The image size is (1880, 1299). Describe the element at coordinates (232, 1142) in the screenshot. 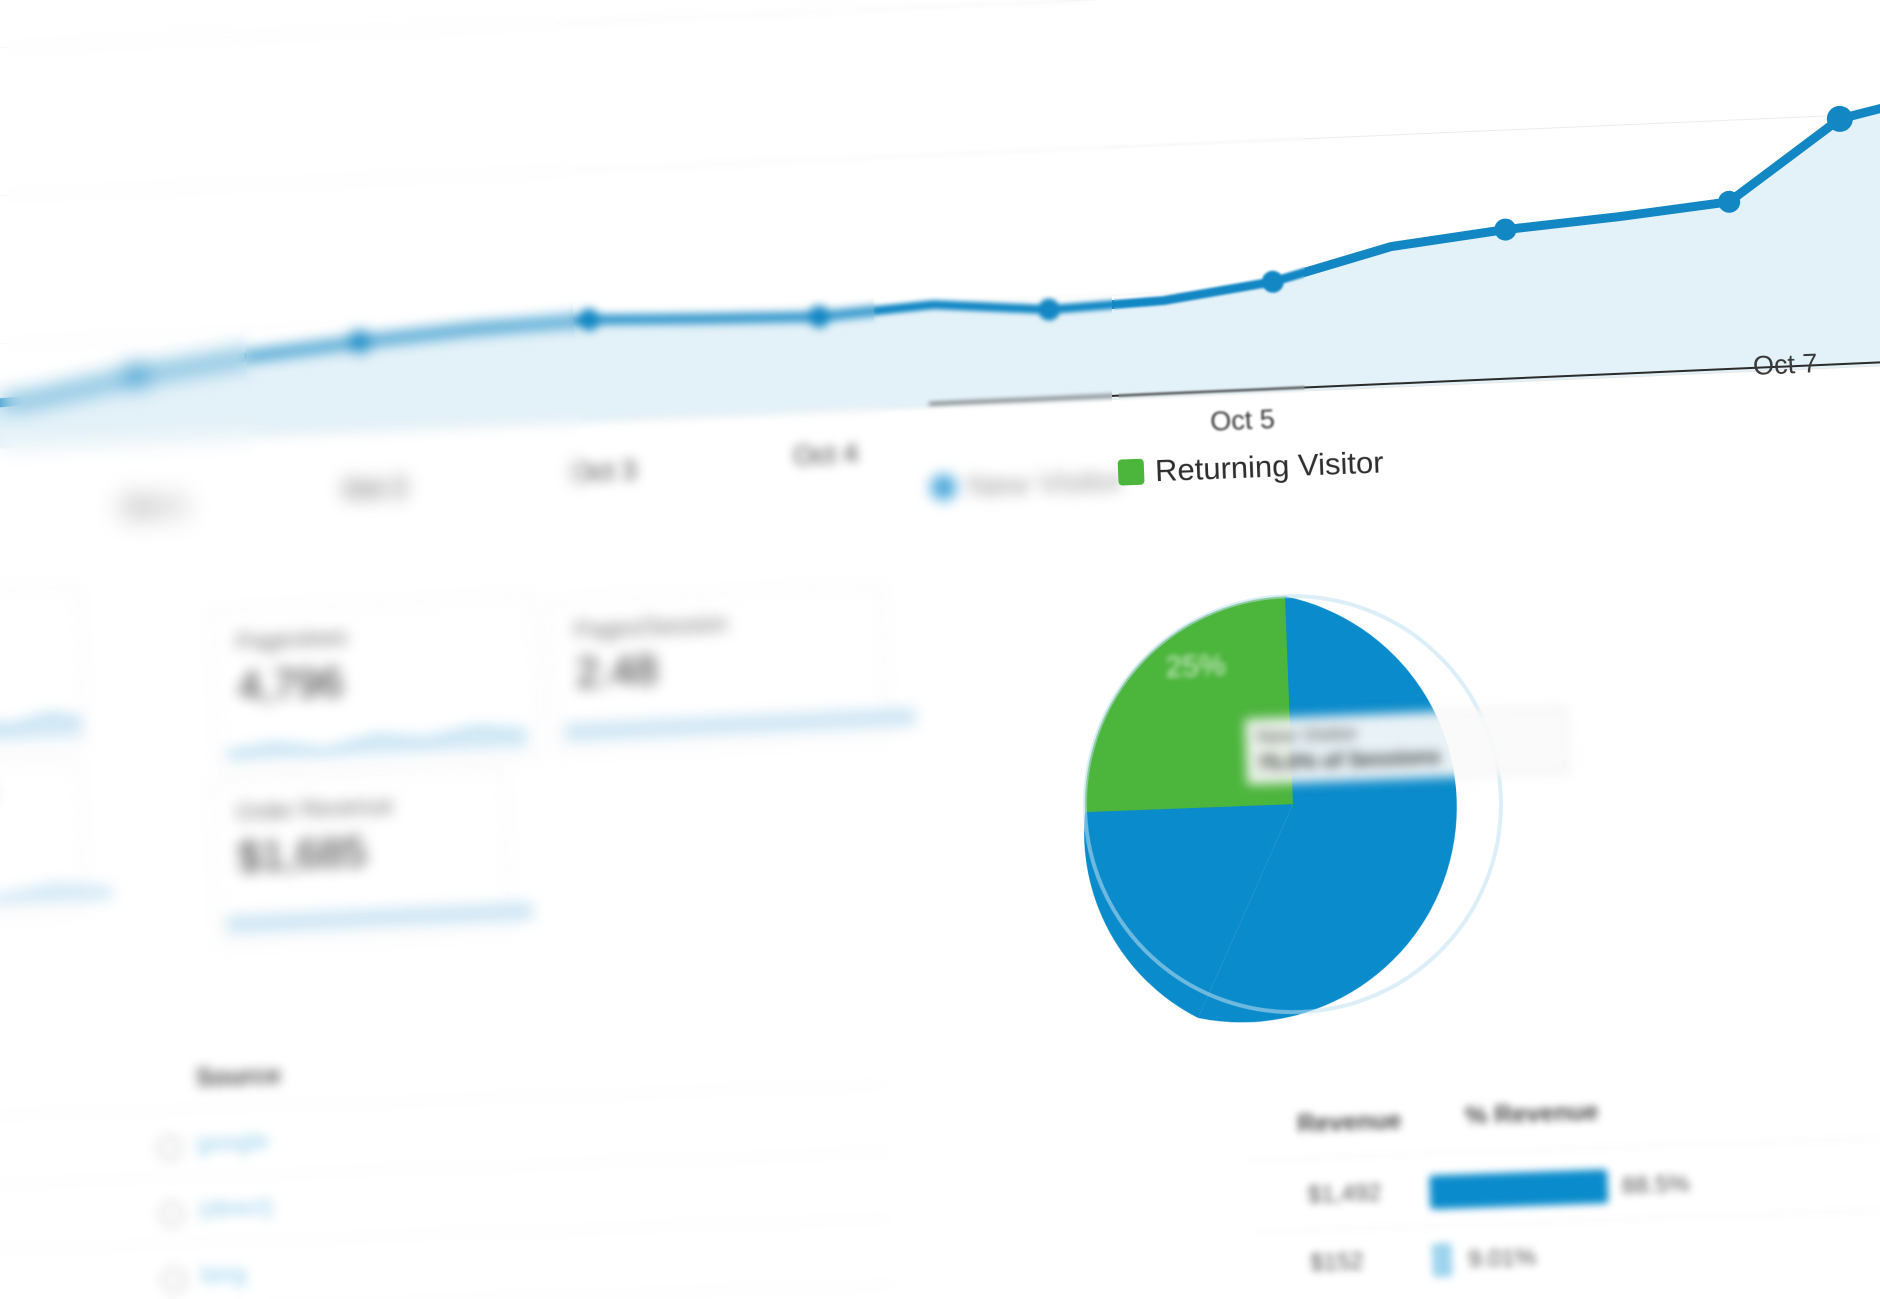

I see `table-row-link: google` at that location.